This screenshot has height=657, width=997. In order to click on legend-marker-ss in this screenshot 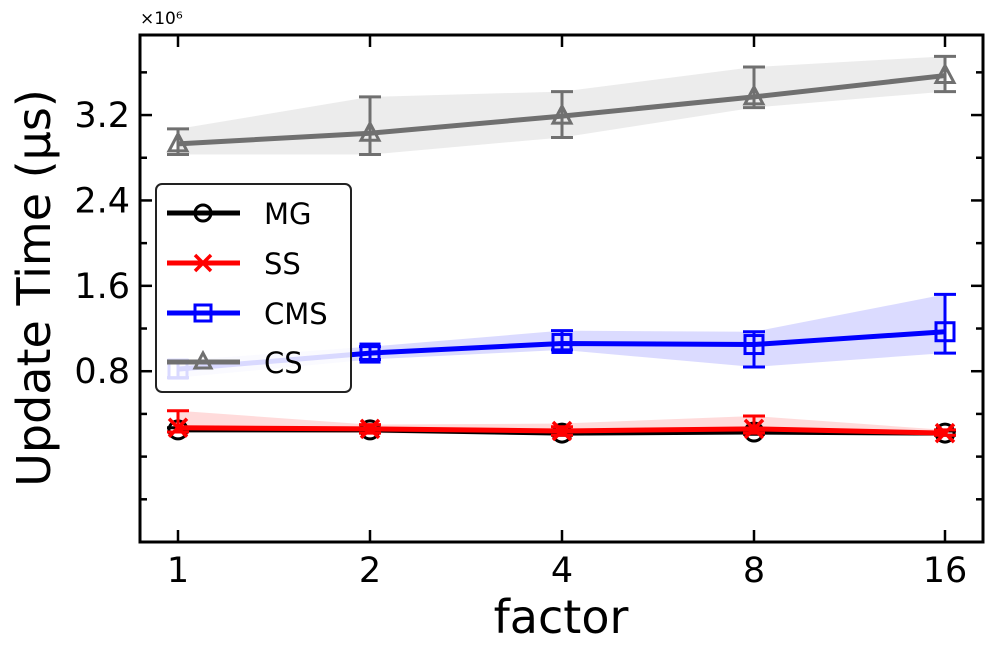, I will do `click(203, 263)`.